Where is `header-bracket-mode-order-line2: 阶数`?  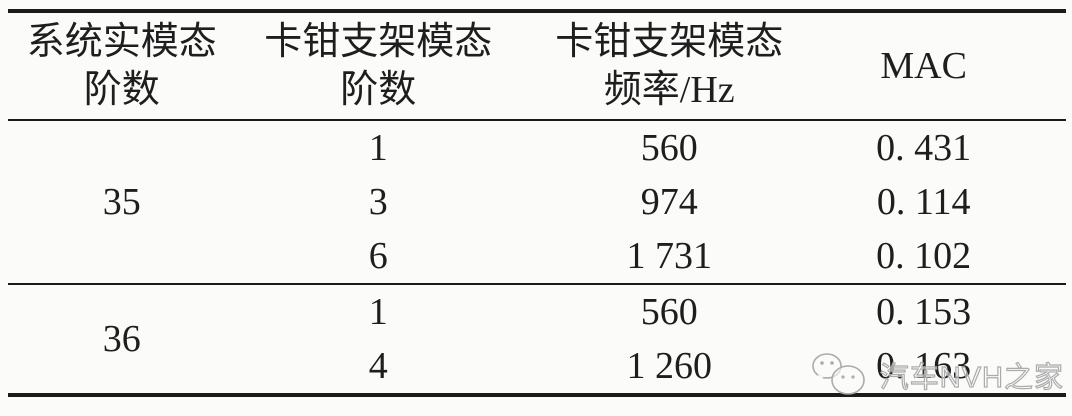 header-bracket-mode-order-line2: 阶数 is located at coordinates (378, 90).